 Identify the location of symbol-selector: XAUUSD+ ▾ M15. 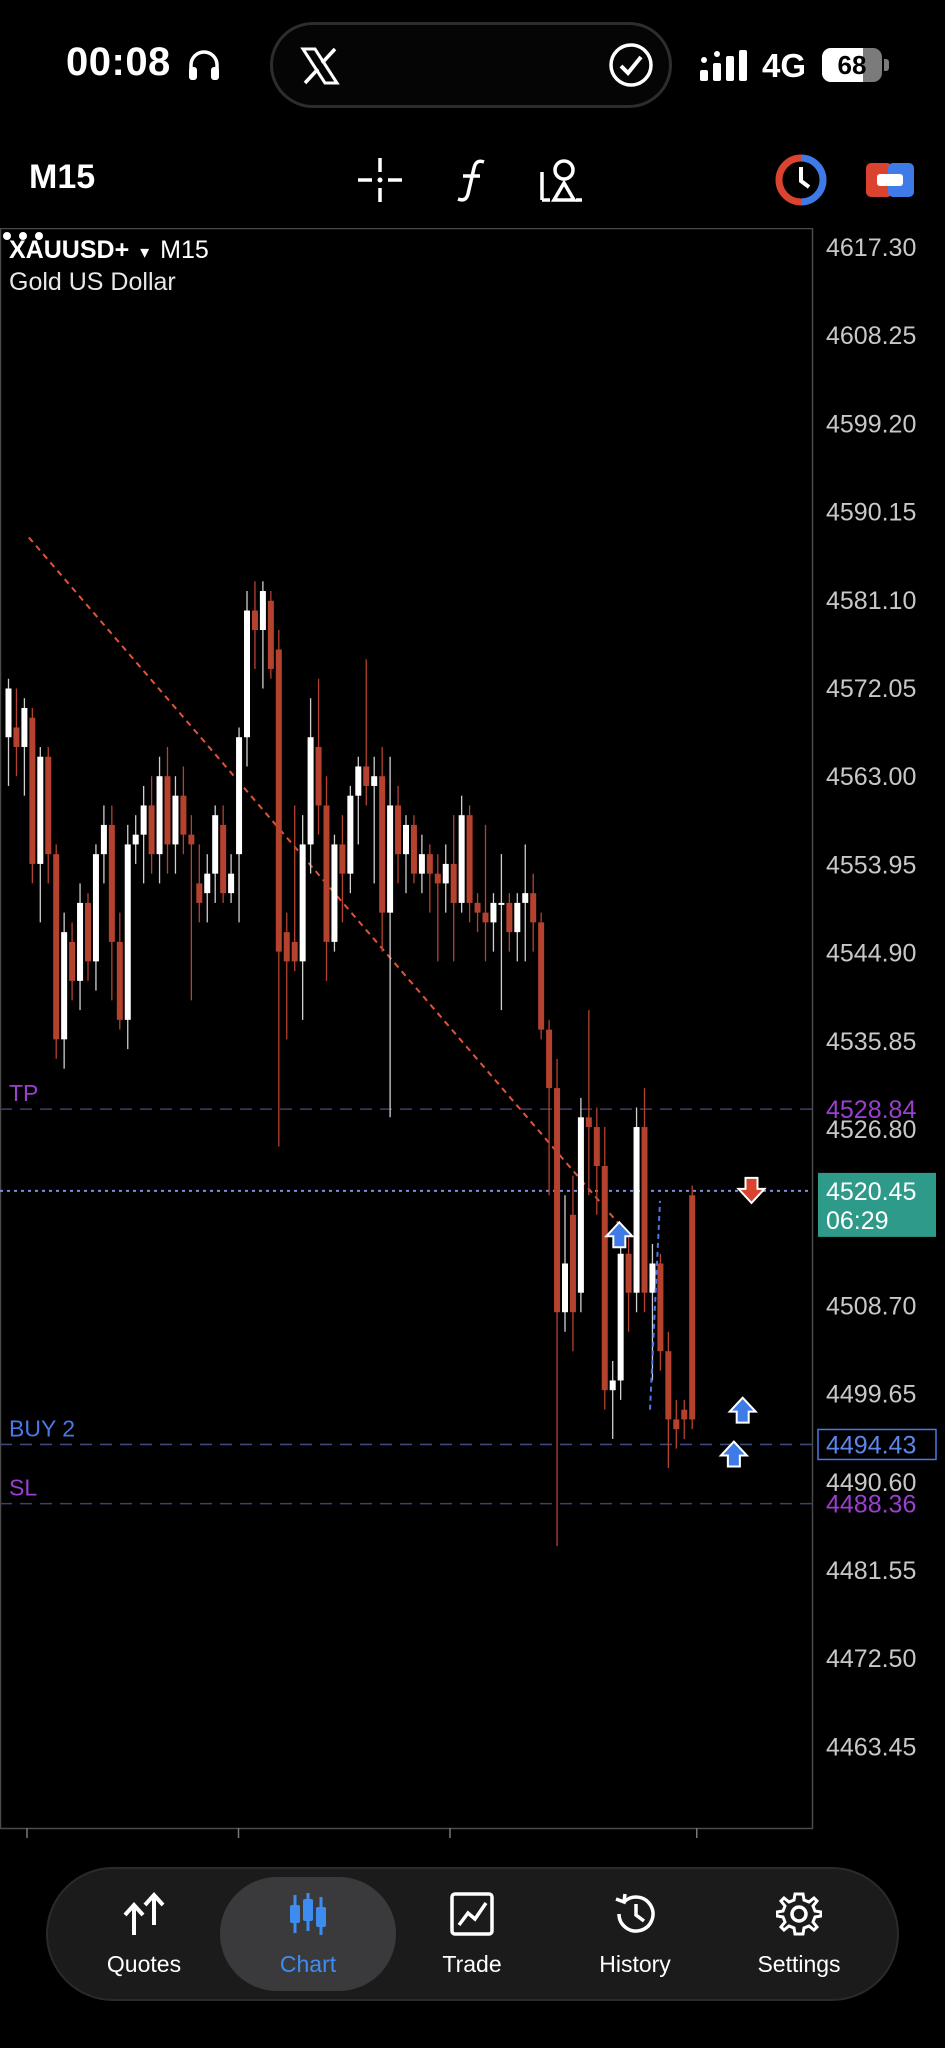
(109, 250).